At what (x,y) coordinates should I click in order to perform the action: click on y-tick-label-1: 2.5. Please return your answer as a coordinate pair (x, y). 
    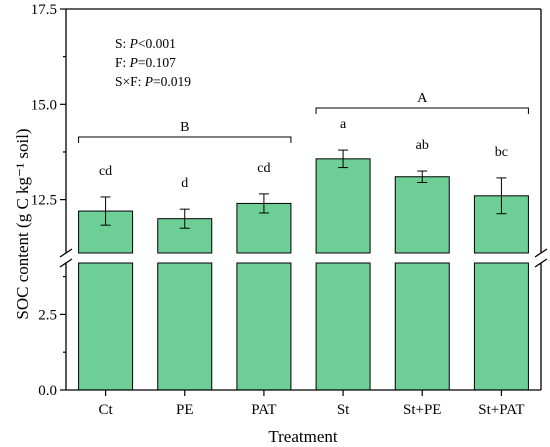
    Looking at the image, I should click on (47, 315).